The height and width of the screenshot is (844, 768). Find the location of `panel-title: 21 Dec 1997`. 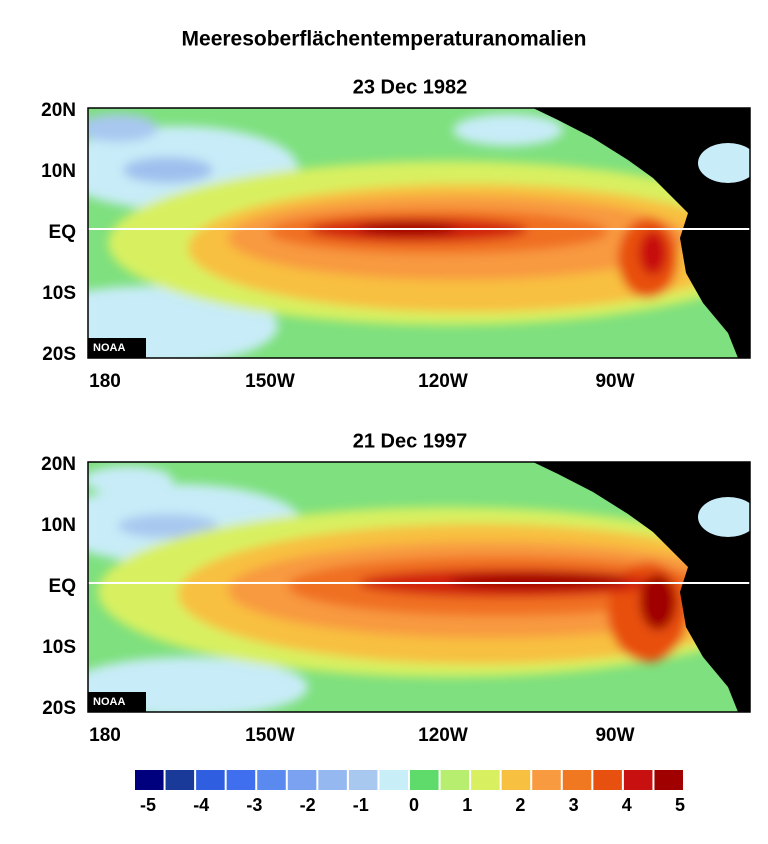

panel-title: 21 Dec 1997 is located at coordinates (410, 441).